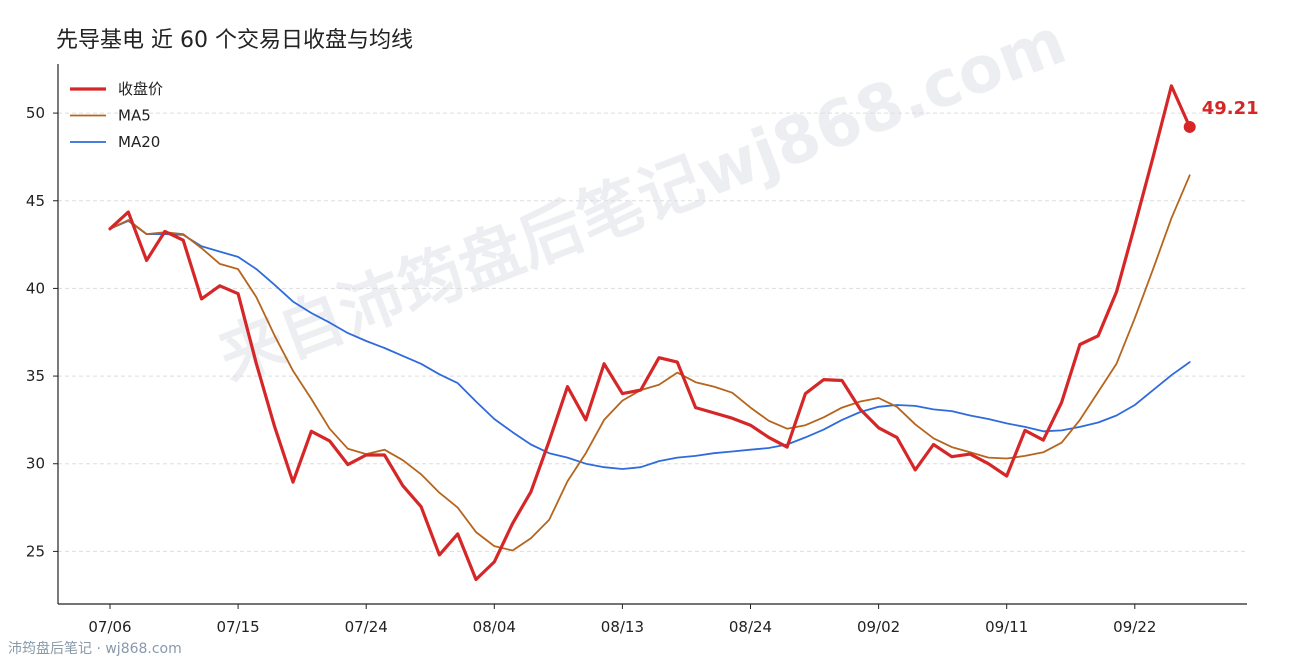  Describe the element at coordinates (494, 627) in the screenshot. I see `x-tick-label: 08/04` at that location.